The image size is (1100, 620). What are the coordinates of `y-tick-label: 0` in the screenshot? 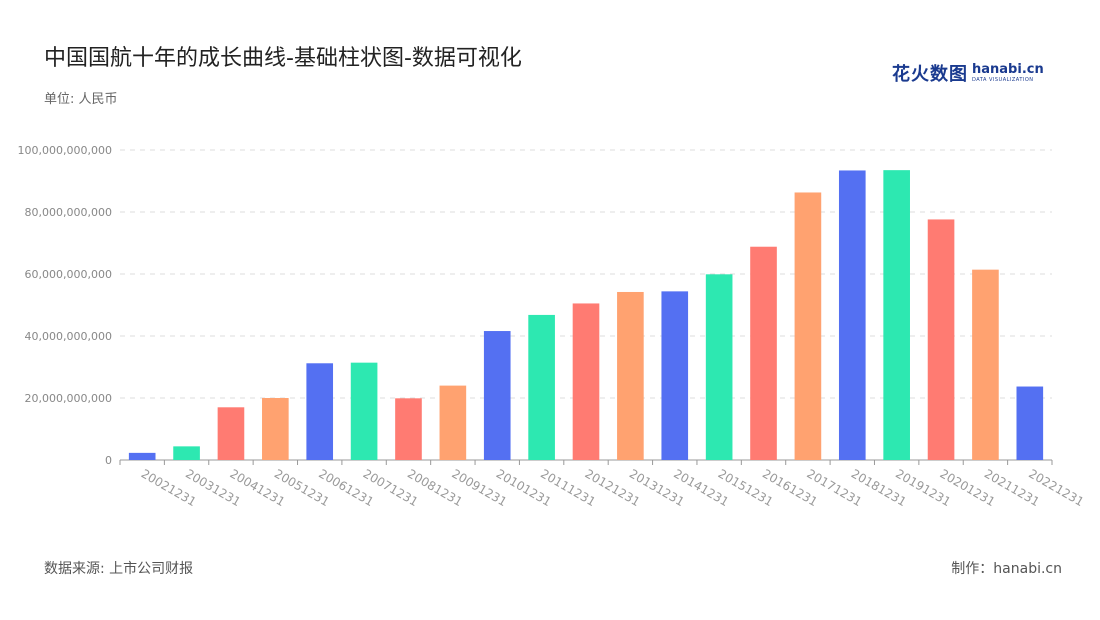 It's located at (108, 460).